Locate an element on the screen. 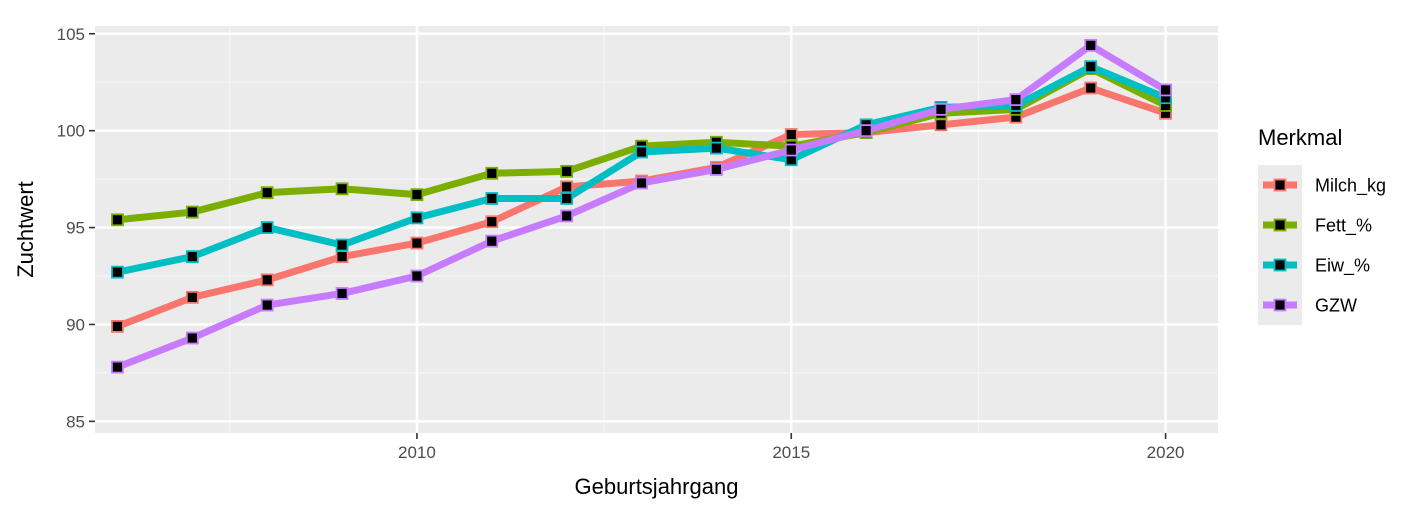 Image resolution: width=1417 pixels, height=514 pixels. legend-label: Milch_kg is located at coordinates (1350, 186).